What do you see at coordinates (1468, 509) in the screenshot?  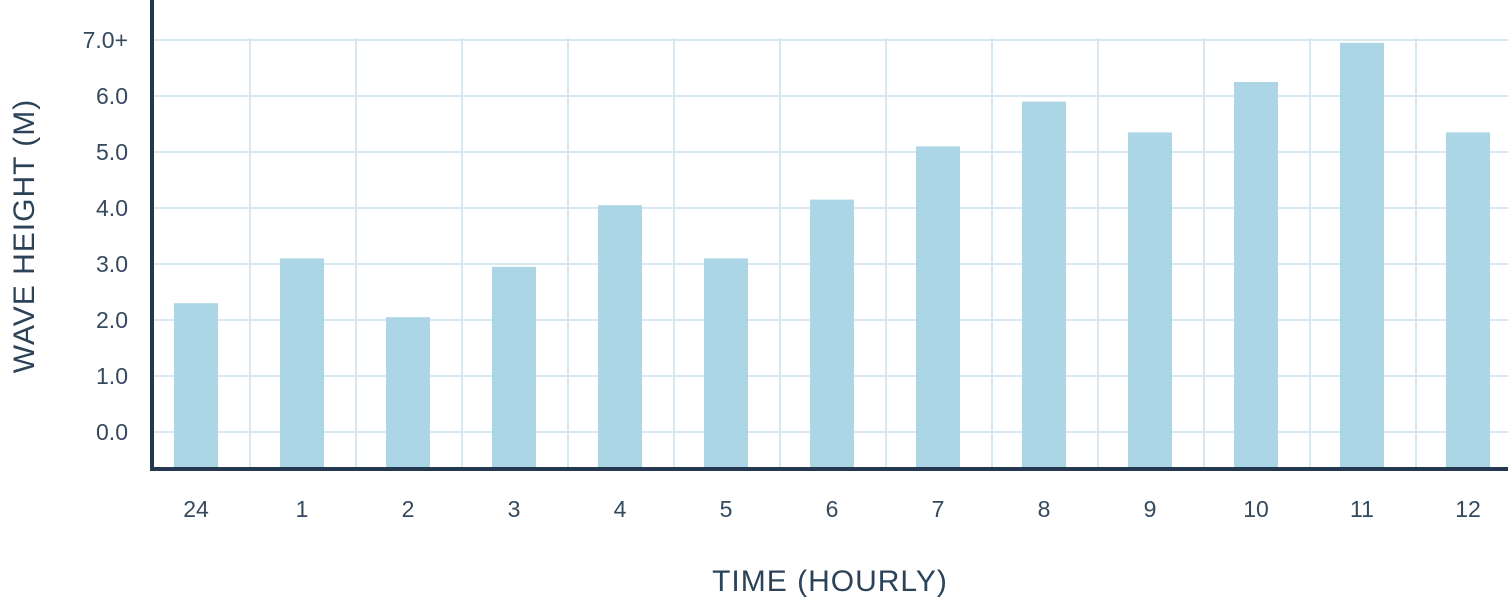 I see `x-tick-label: 12` at bounding box center [1468, 509].